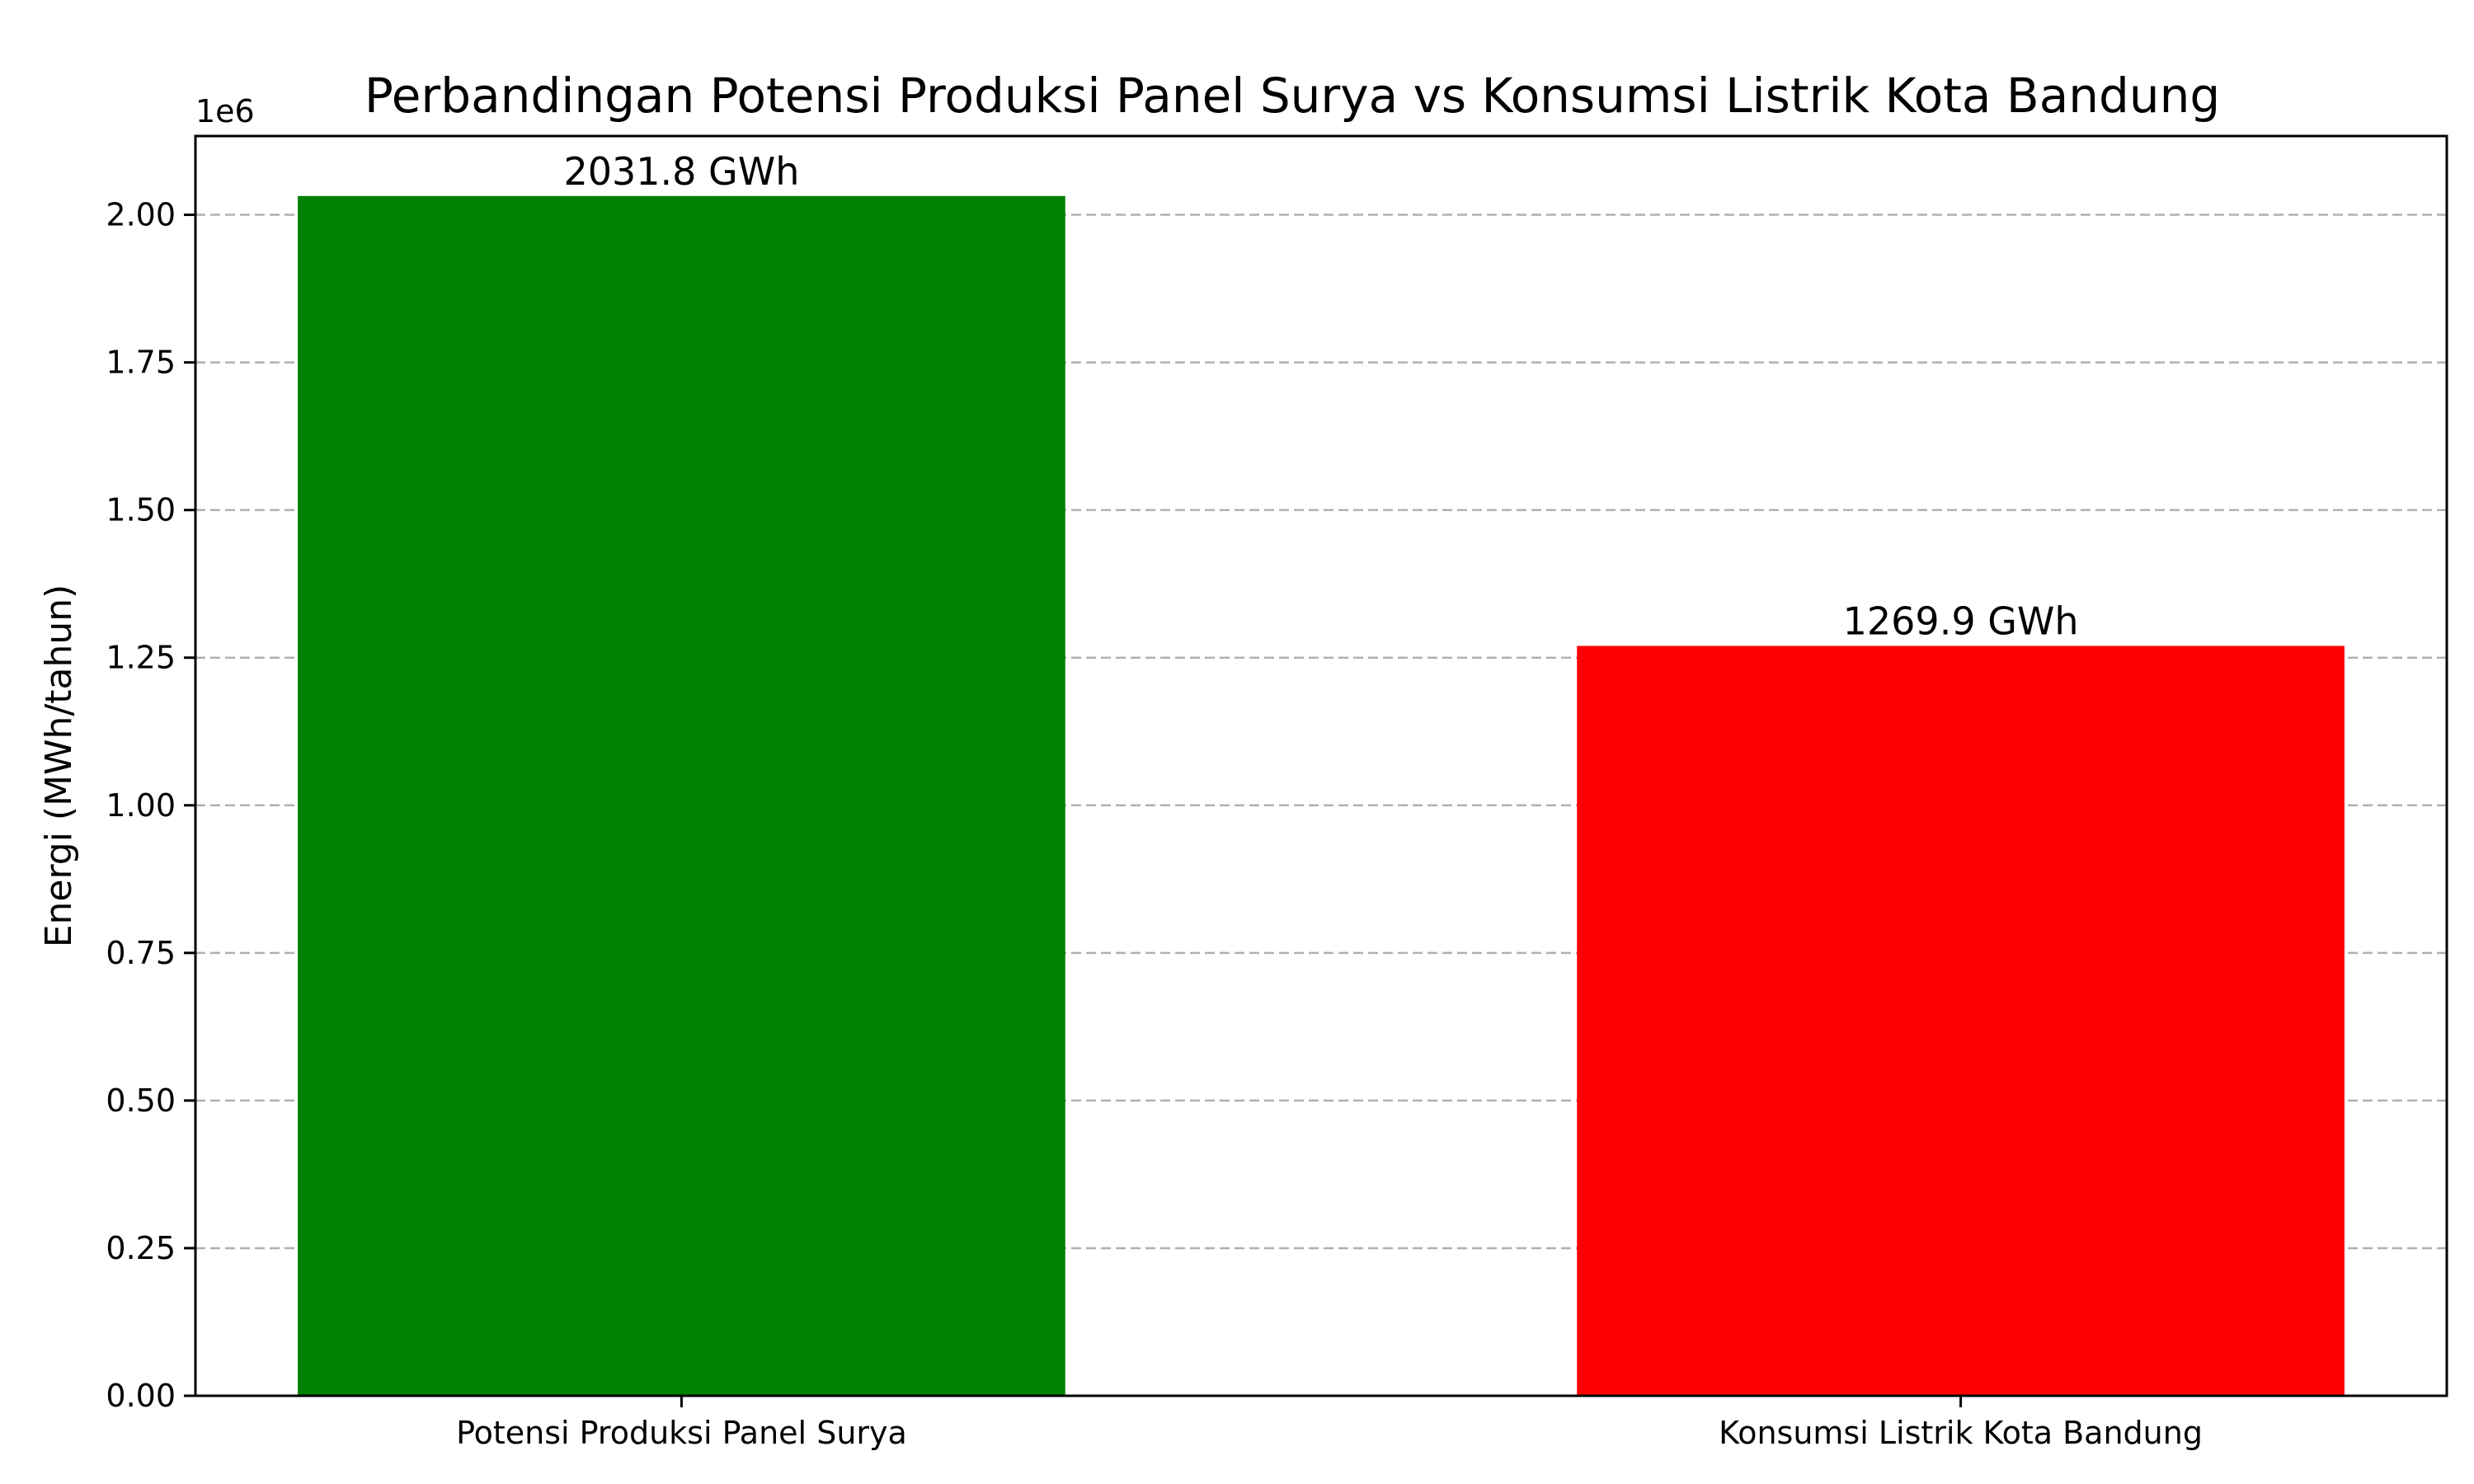 This screenshot has width=2474, height=1484. I want to click on y-tick-label: 2.00, so click(141, 215).